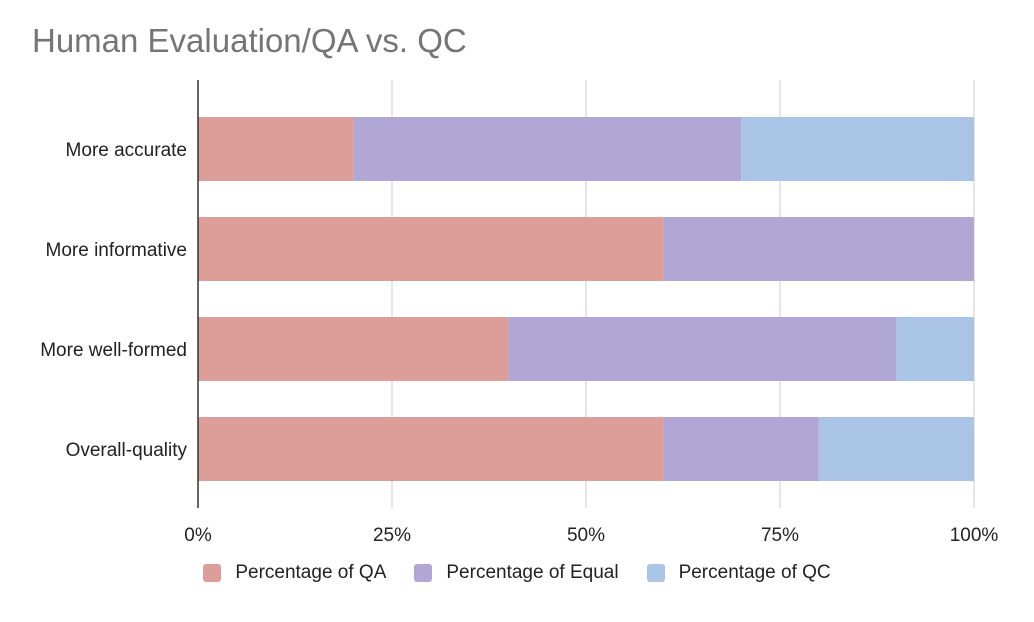 The height and width of the screenshot is (622, 1034). What do you see at coordinates (780, 535) in the screenshot?
I see `x-tick-label: 75%` at bounding box center [780, 535].